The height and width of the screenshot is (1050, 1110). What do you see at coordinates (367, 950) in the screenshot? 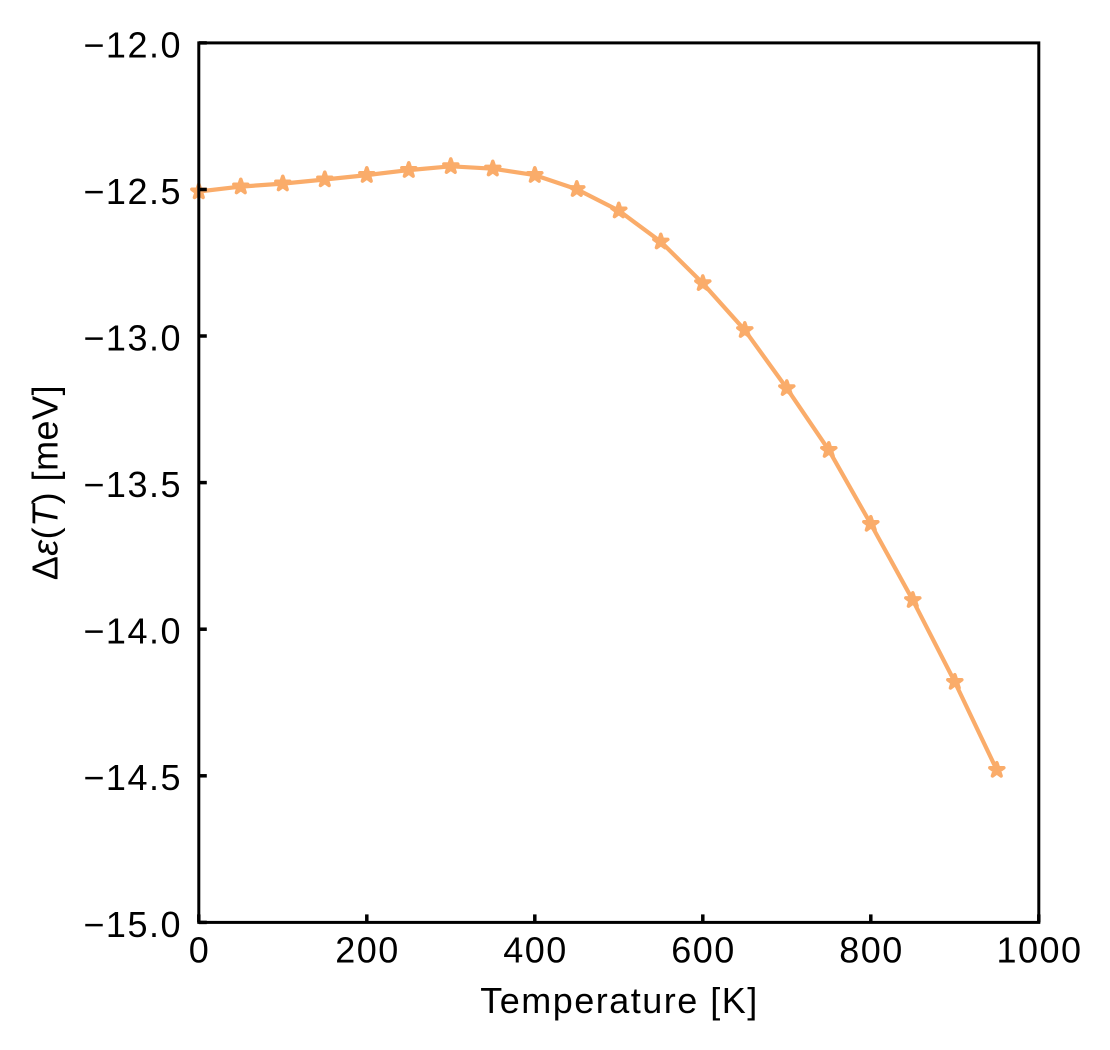
I see `svg-text: 200` at bounding box center [367, 950].